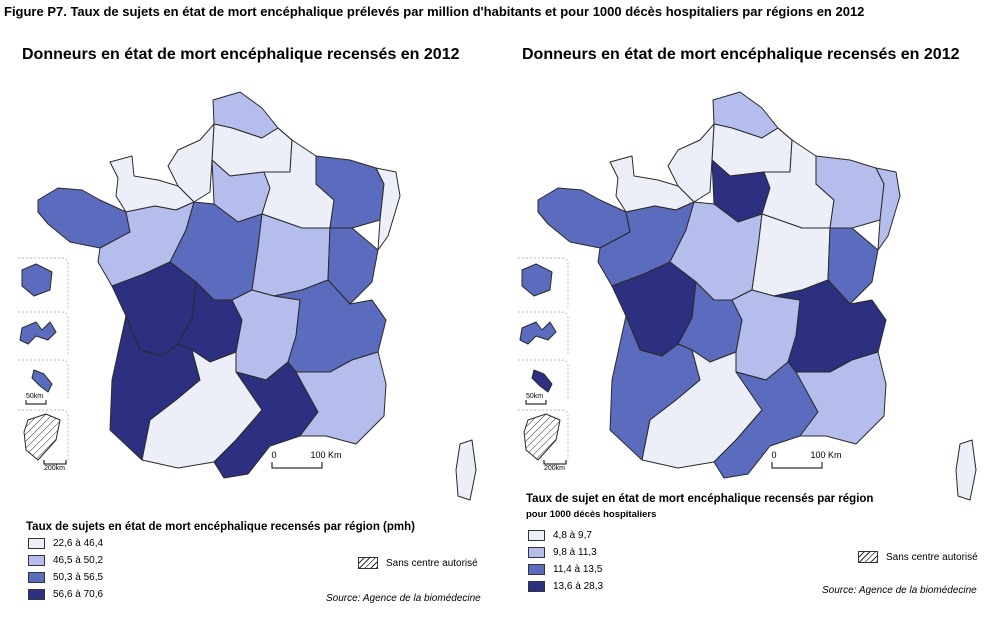  What do you see at coordinates (65, 577) in the screenshot?
I see `legend-item: 50,3 à 56,5` at bounding box center [65, 577].